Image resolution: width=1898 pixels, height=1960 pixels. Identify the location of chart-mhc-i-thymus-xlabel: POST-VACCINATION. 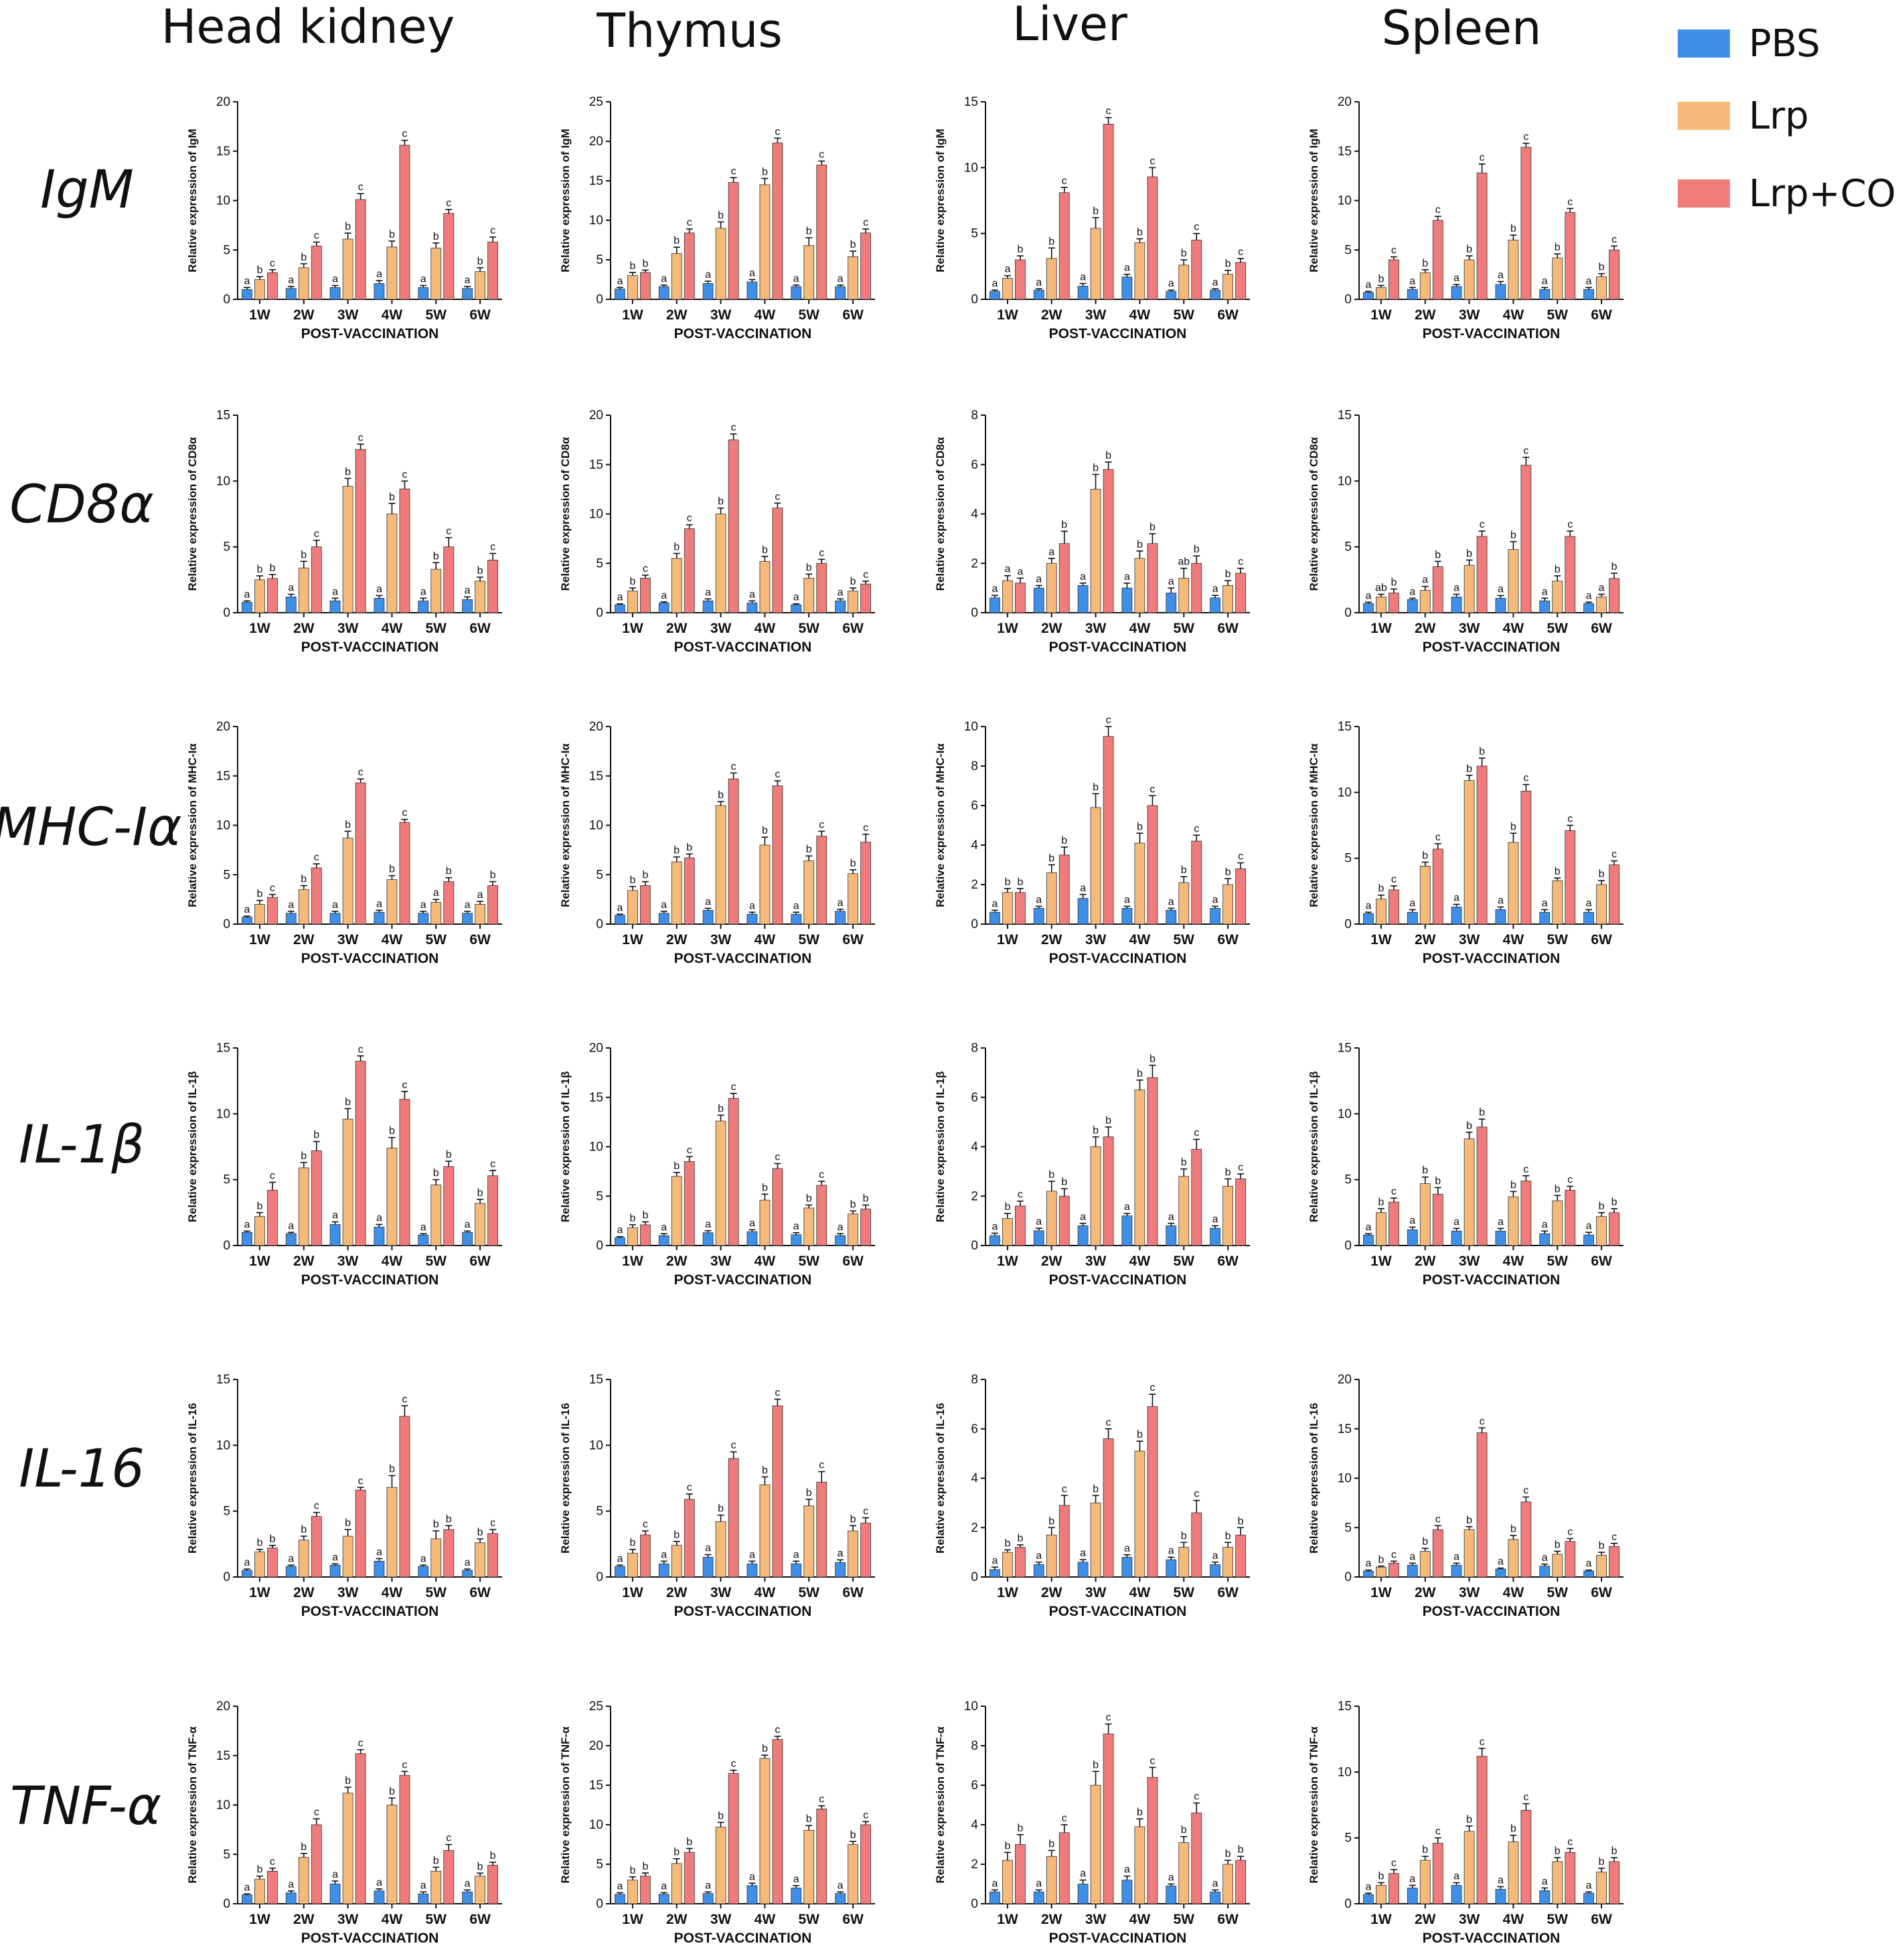
(743, 959).